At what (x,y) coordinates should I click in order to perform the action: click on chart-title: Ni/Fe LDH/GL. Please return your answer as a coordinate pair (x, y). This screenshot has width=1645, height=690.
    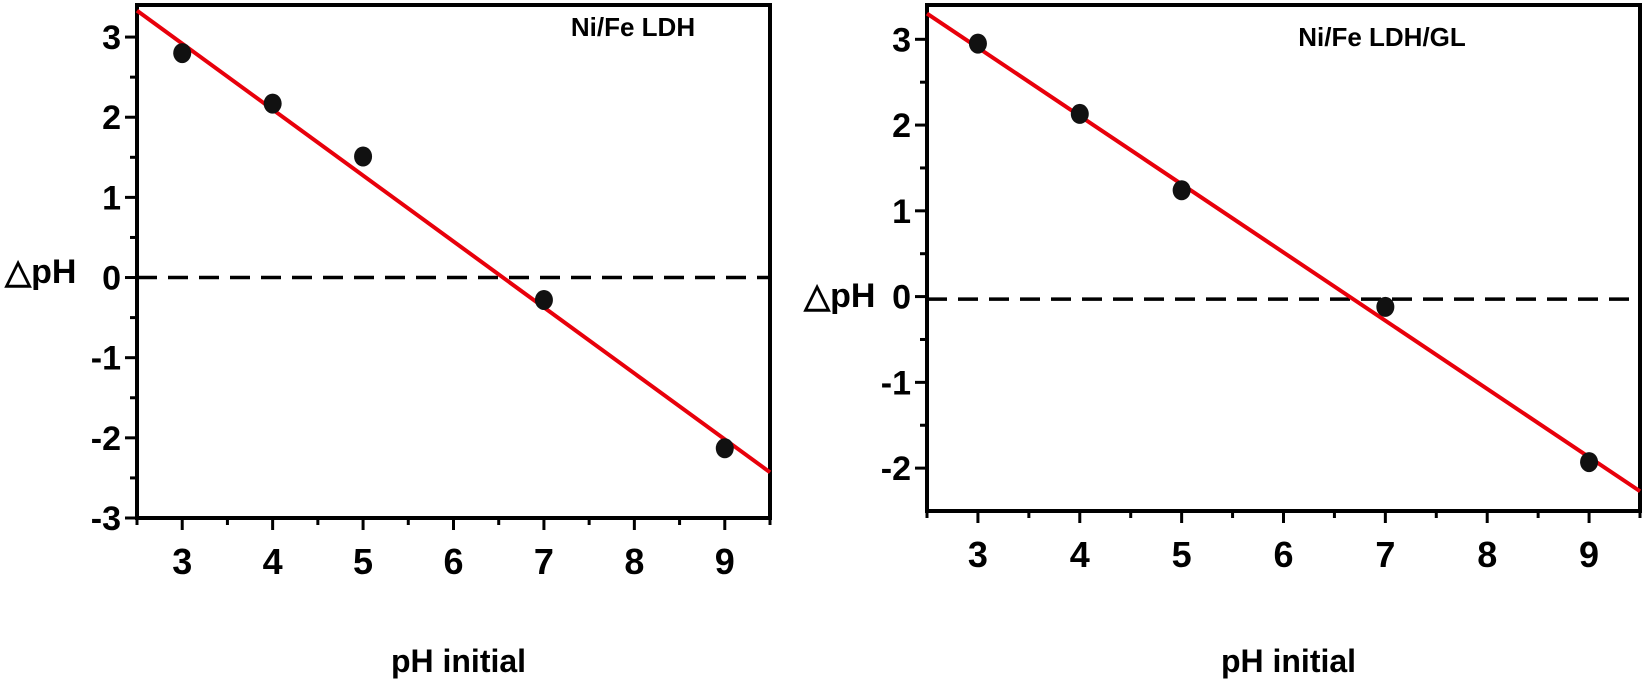
    Looking at the image, I should click on (1382, 37).